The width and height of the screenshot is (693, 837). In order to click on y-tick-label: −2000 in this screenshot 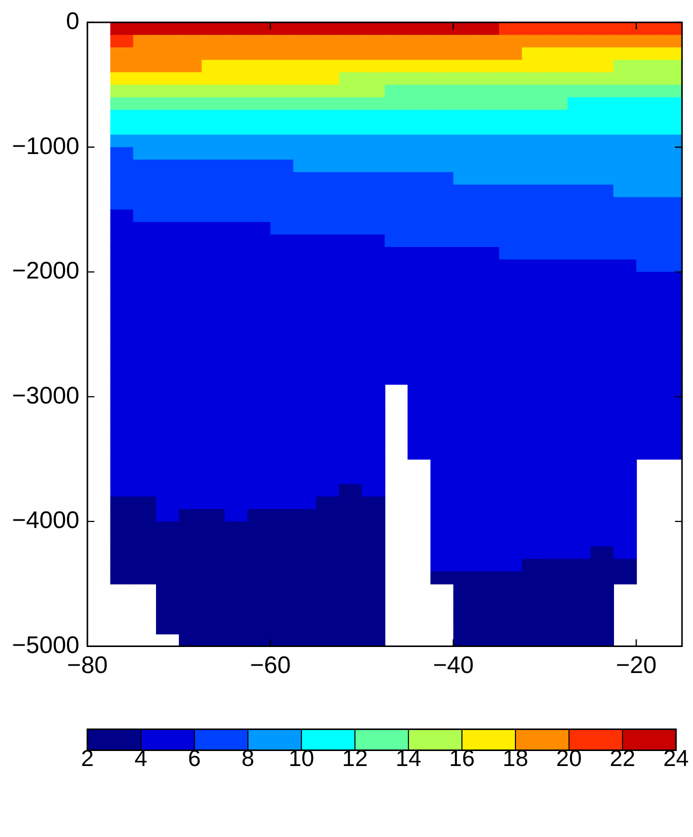, I will do `click(46, 271)`.